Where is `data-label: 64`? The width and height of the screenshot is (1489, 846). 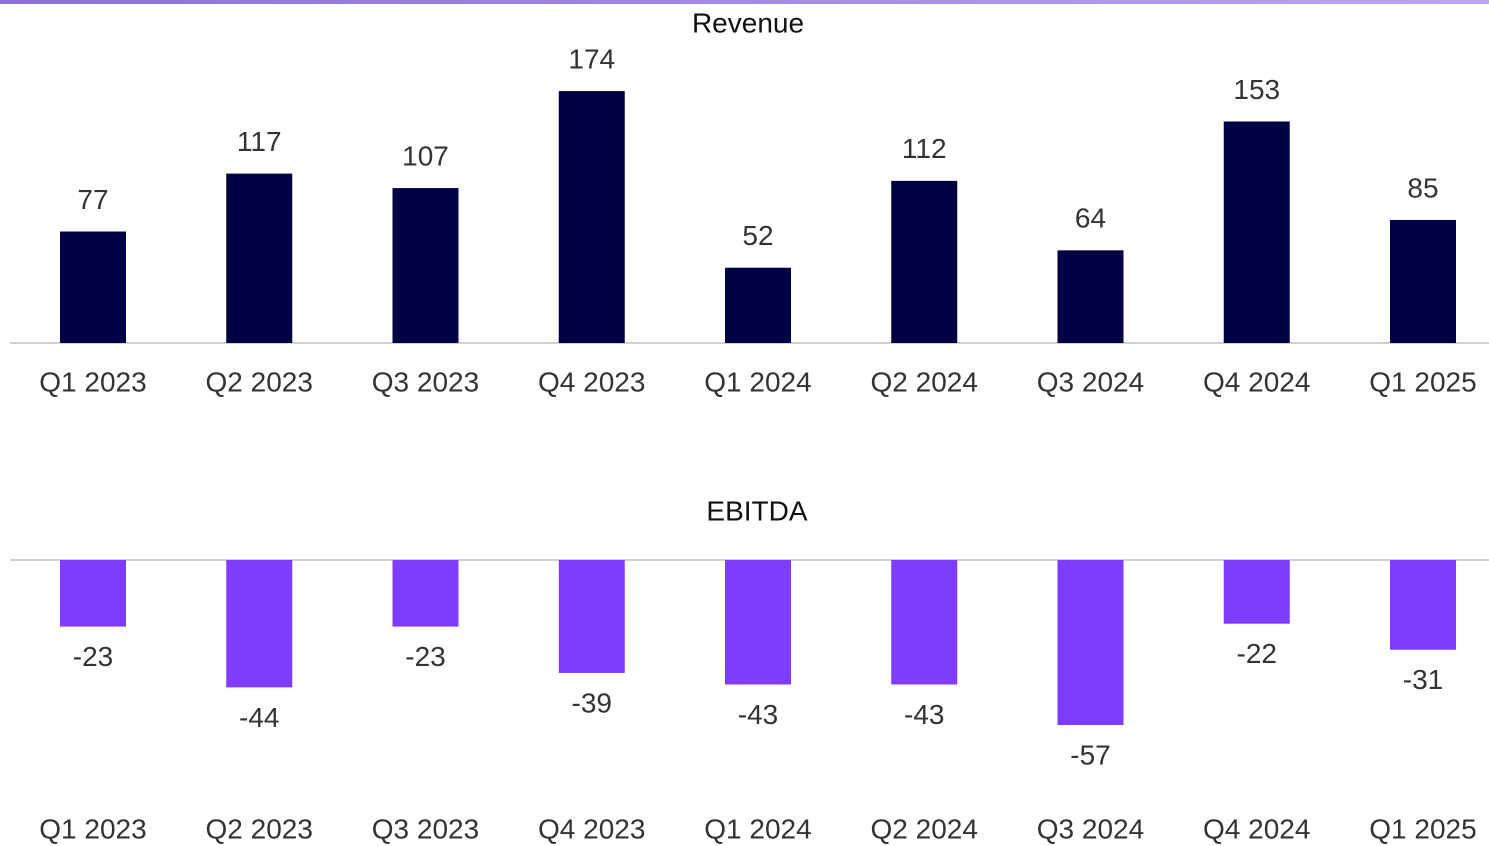 data-label: 64 is located at coordinates (1090, 218).